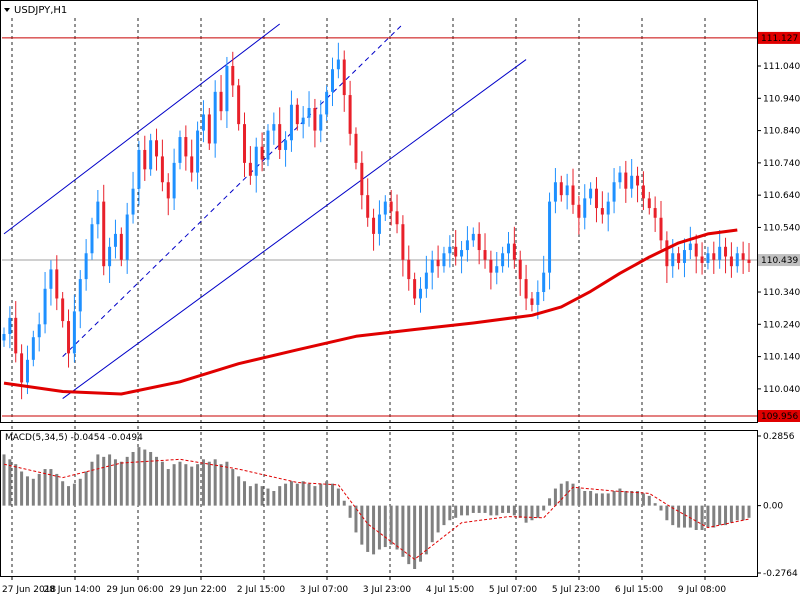 This screenshot has height=600, width=800. I want to click on x-tick-label: 4 Jul 15:00, so click(450, 590).